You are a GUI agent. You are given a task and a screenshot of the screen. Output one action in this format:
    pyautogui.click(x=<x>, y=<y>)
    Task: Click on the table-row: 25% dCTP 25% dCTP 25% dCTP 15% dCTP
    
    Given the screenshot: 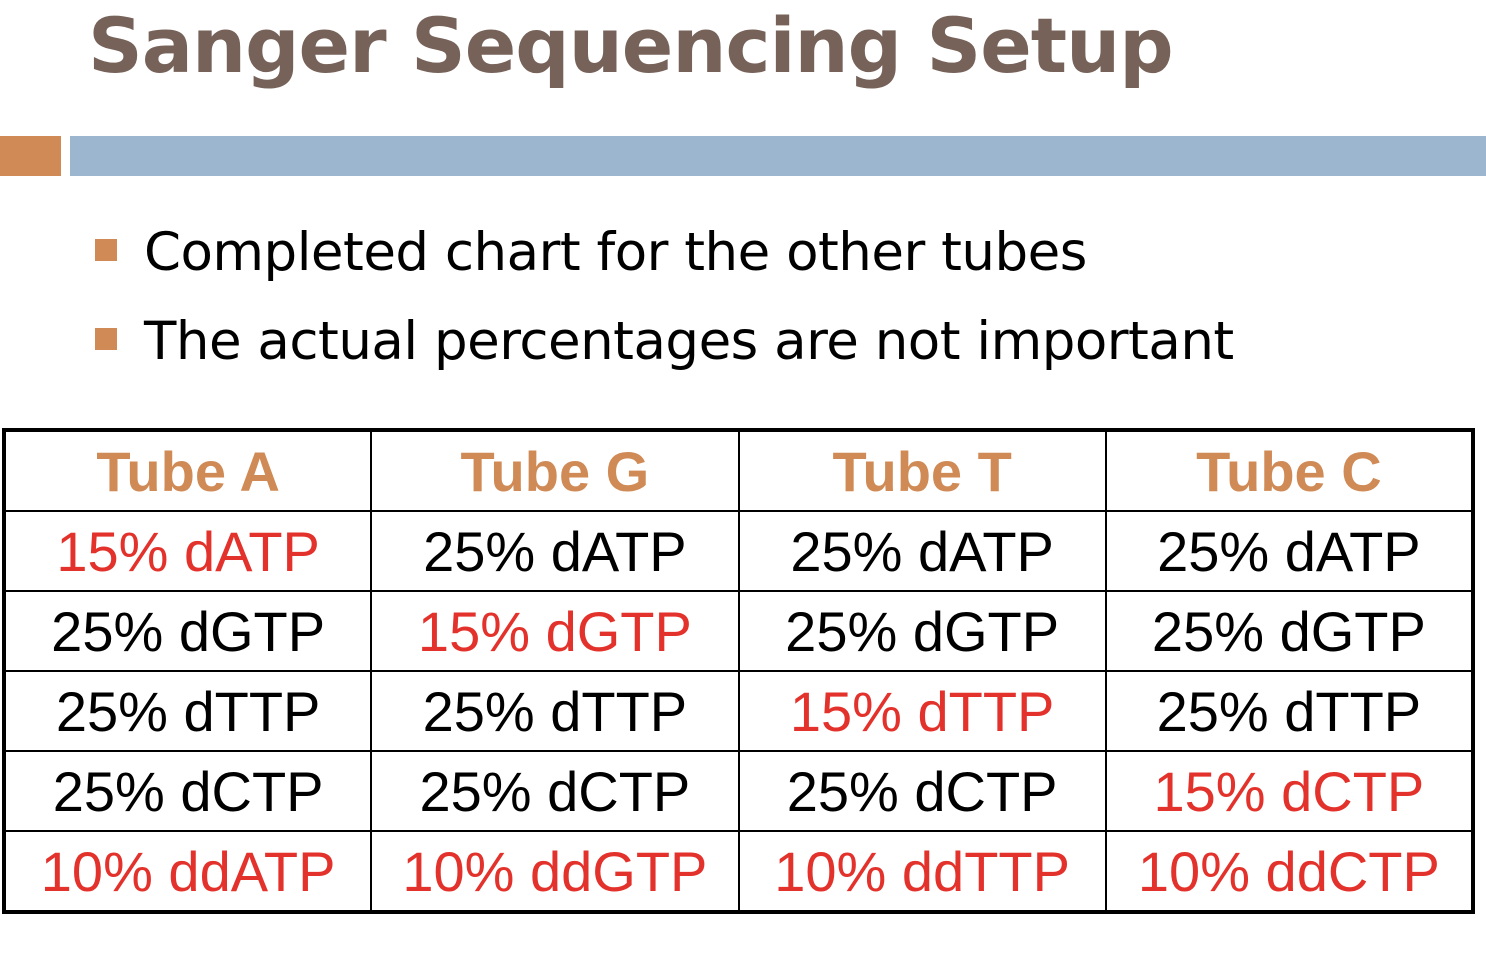 What is the action you would take?
    pyautogui.click(x=738, y=791)
    